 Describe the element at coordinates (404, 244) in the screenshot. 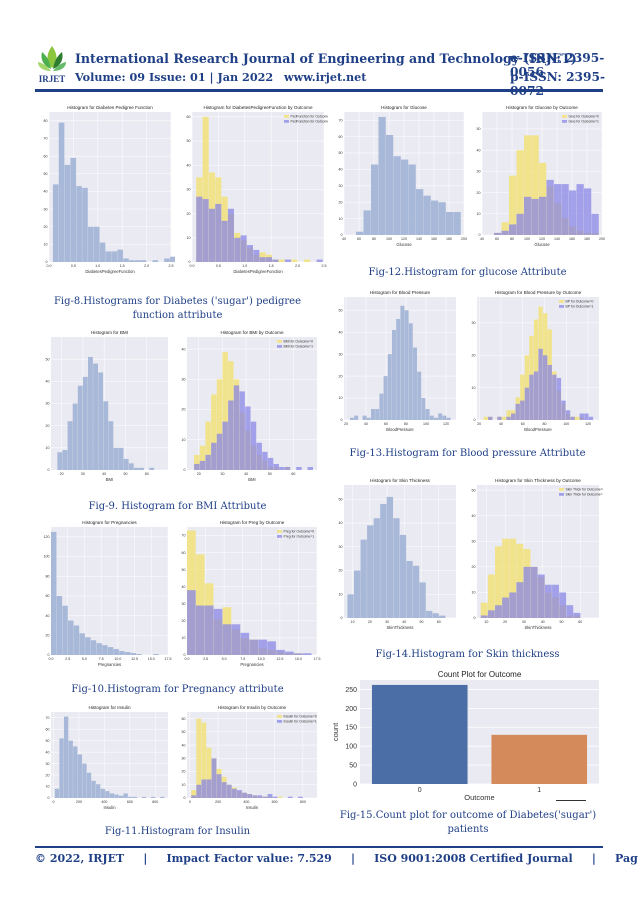

I see `x-axis-label: Glucose` at that location.